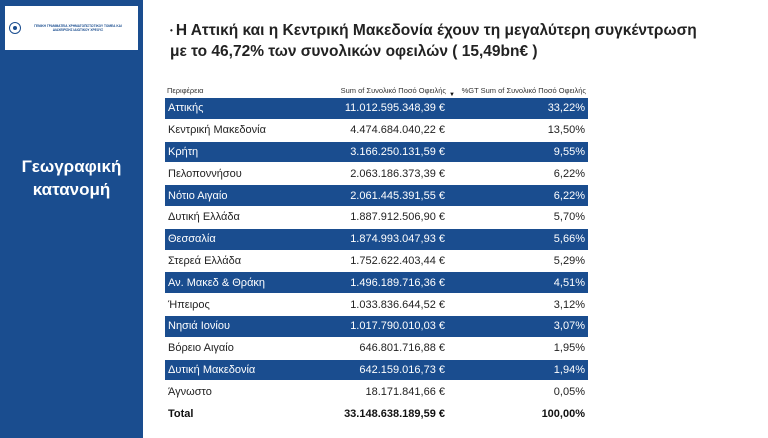 The width and height of the screenshot is (768, 438). Describe the element at coordinates (235, 130) in the screenshot. I see `region-cell: Κεντρική Μακεδονία` at that location.